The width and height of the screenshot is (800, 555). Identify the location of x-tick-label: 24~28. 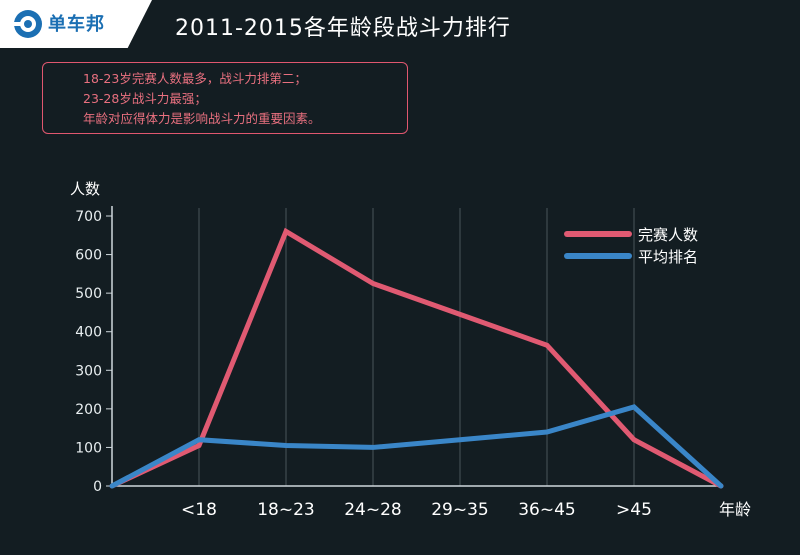
(373, 510).